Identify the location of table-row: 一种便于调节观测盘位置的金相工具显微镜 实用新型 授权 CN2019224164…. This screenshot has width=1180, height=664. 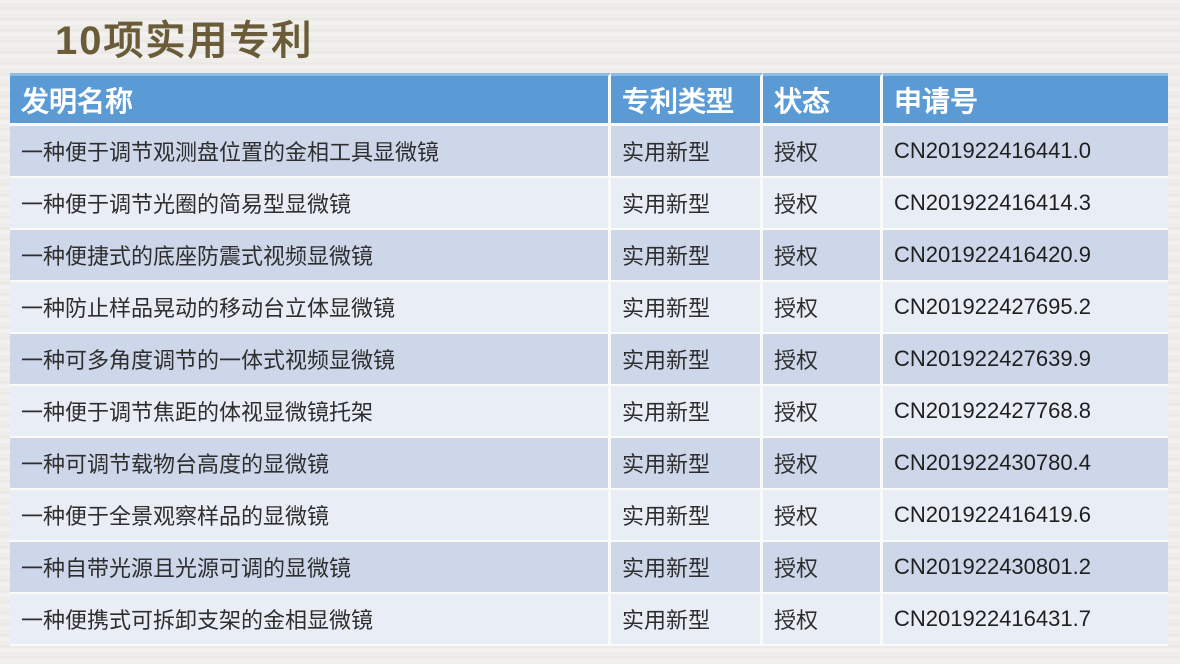
(589, 152).